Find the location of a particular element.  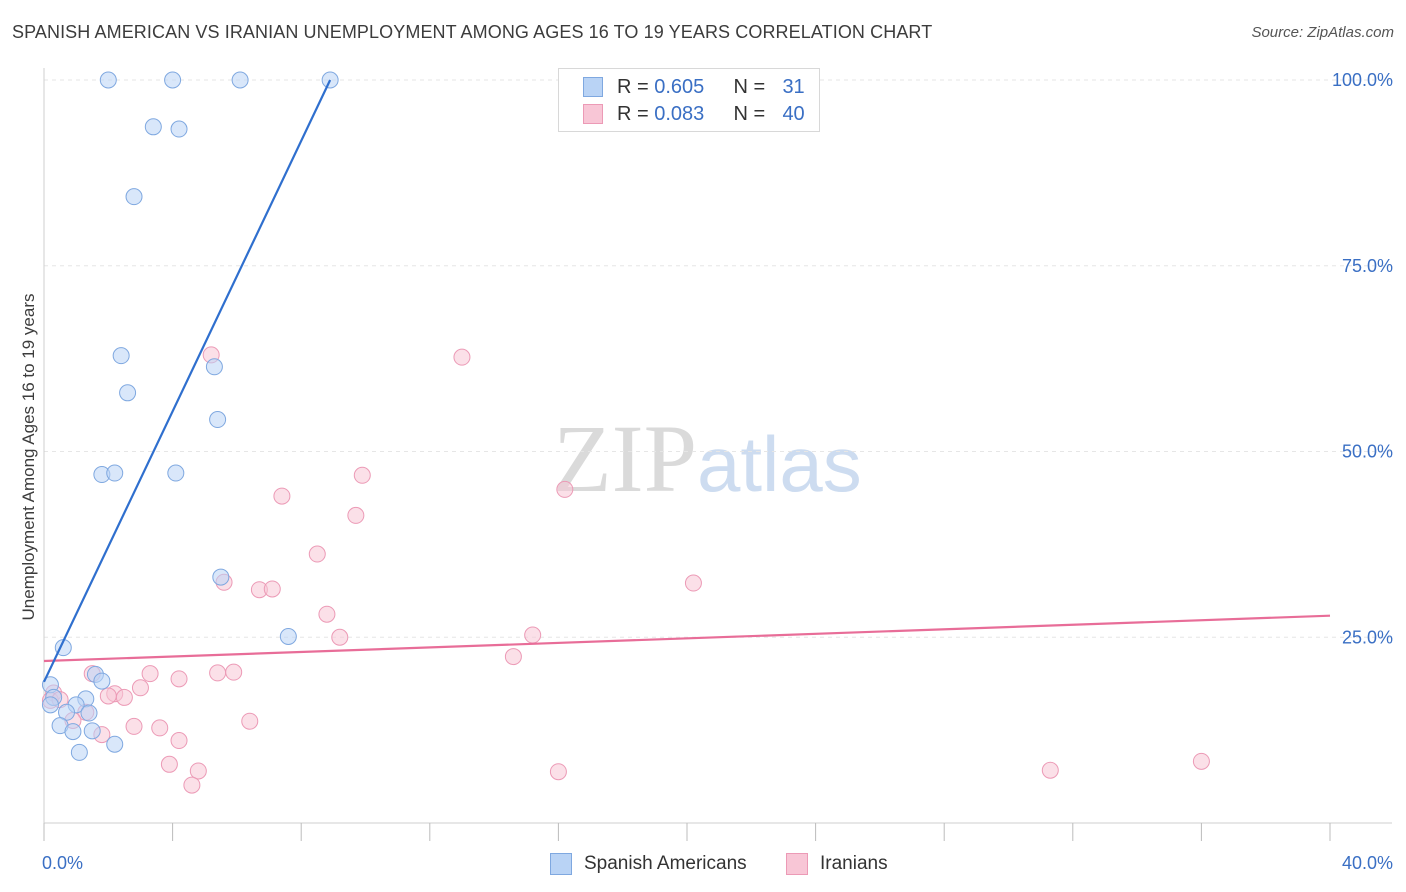

spanish-americans-trend-line is located at coordinates (187, 381).